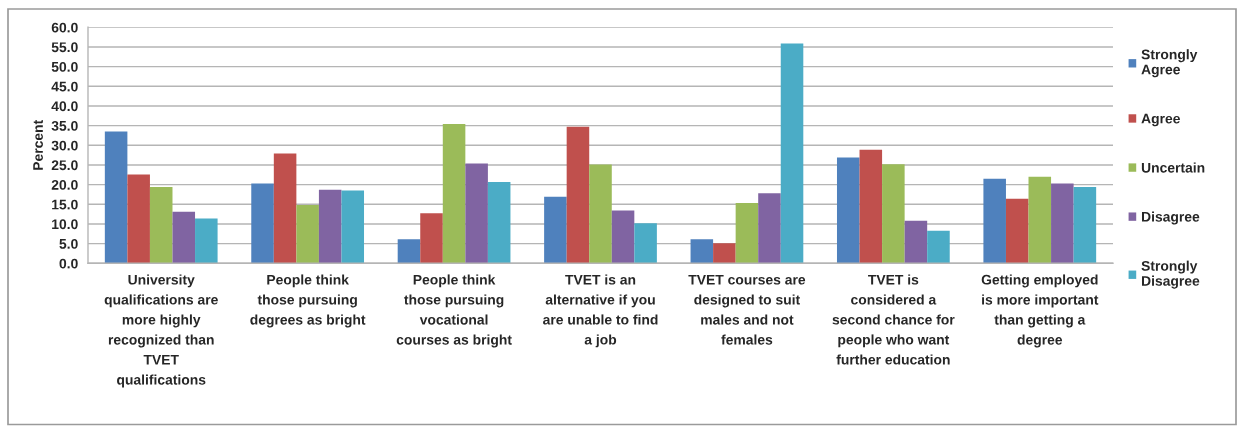  Describe the element at coordinates (64, 66) in the screenshot. I see `y-tick-label: 50.0` at that location.